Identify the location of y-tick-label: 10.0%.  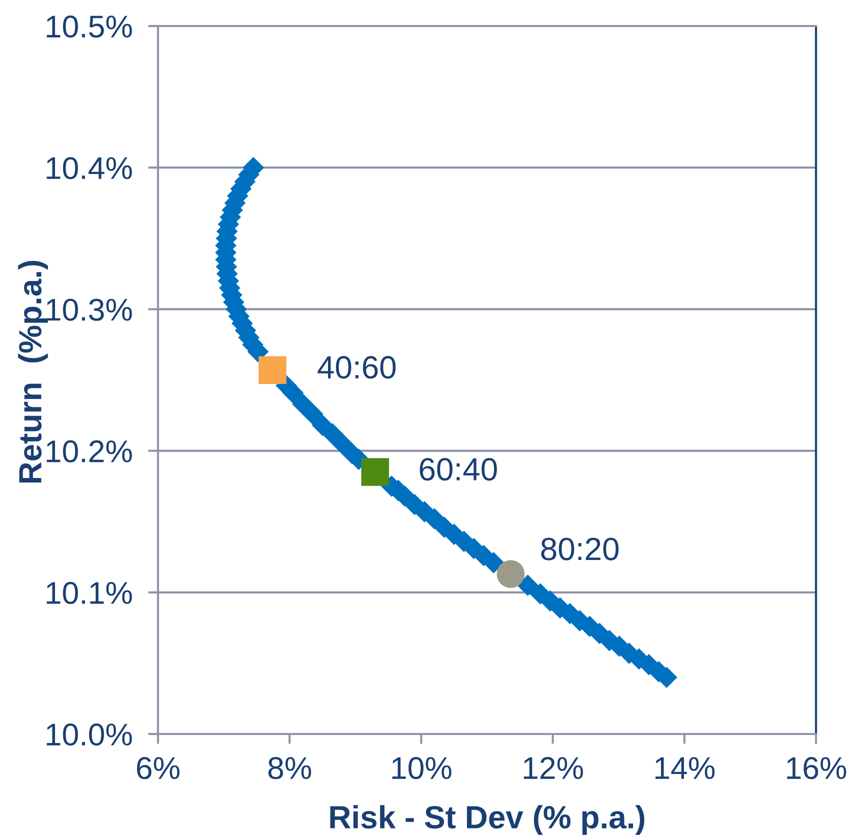
(89, 735).